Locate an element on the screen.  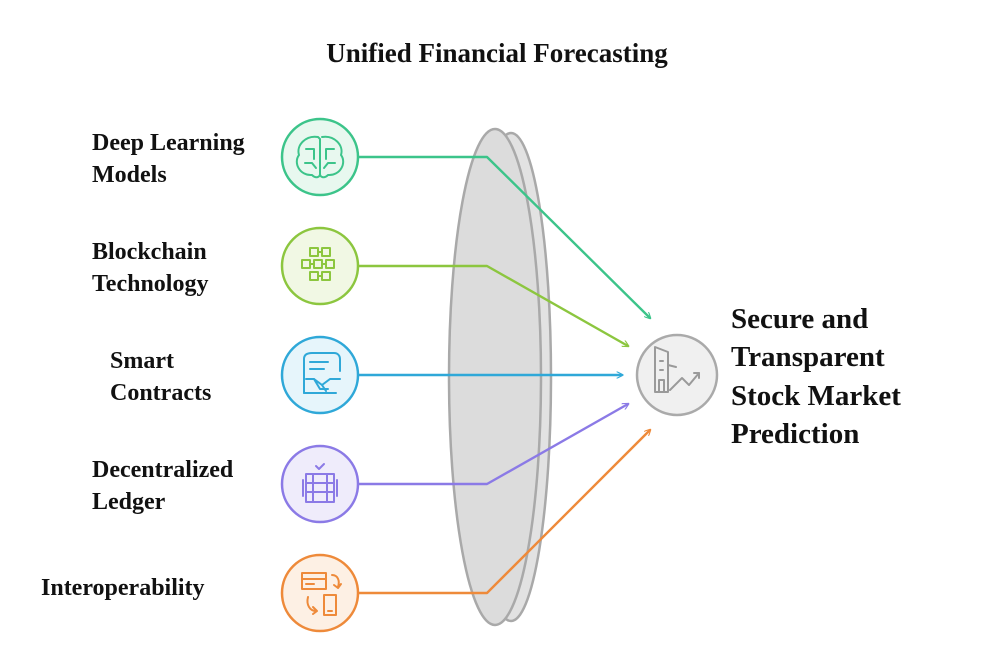
input-label-line: Models is located at coordinates (129, 175).